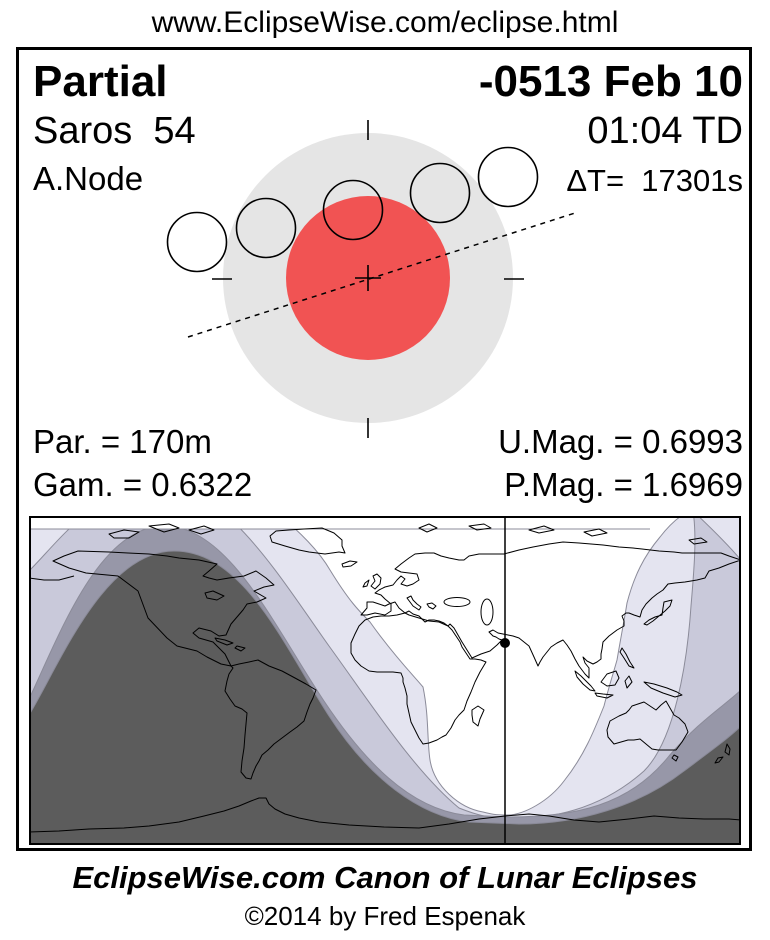  What do you see at coordinates (620, 441) in the screenshot?
I see `umbral-magnitude: U.Mag. = 0.6993` at bounding box center [620, 441].